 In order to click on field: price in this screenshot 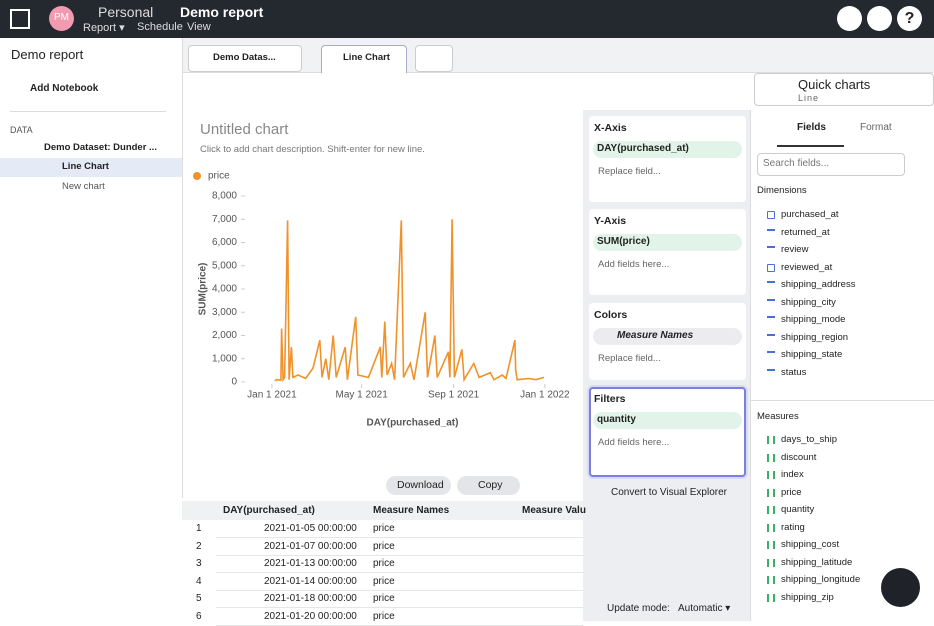, I will do `click(791, 492)`.